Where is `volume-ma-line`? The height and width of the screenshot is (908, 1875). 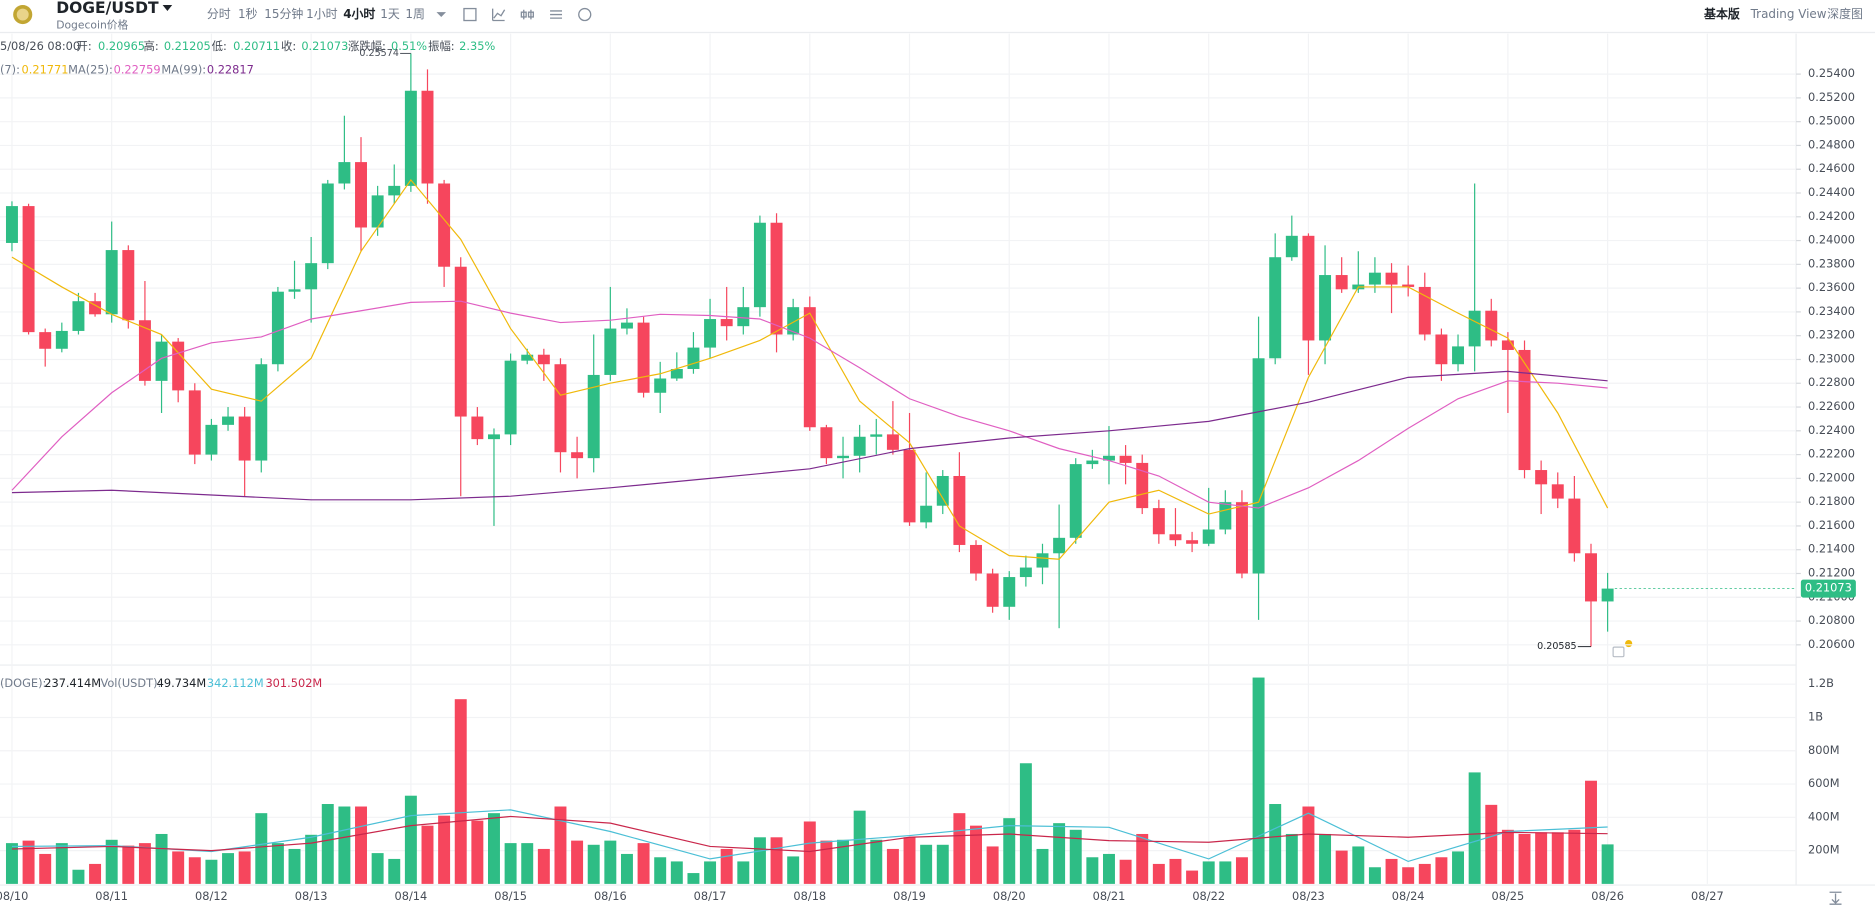
volume-ma-line is located at coordinates (809, 836).